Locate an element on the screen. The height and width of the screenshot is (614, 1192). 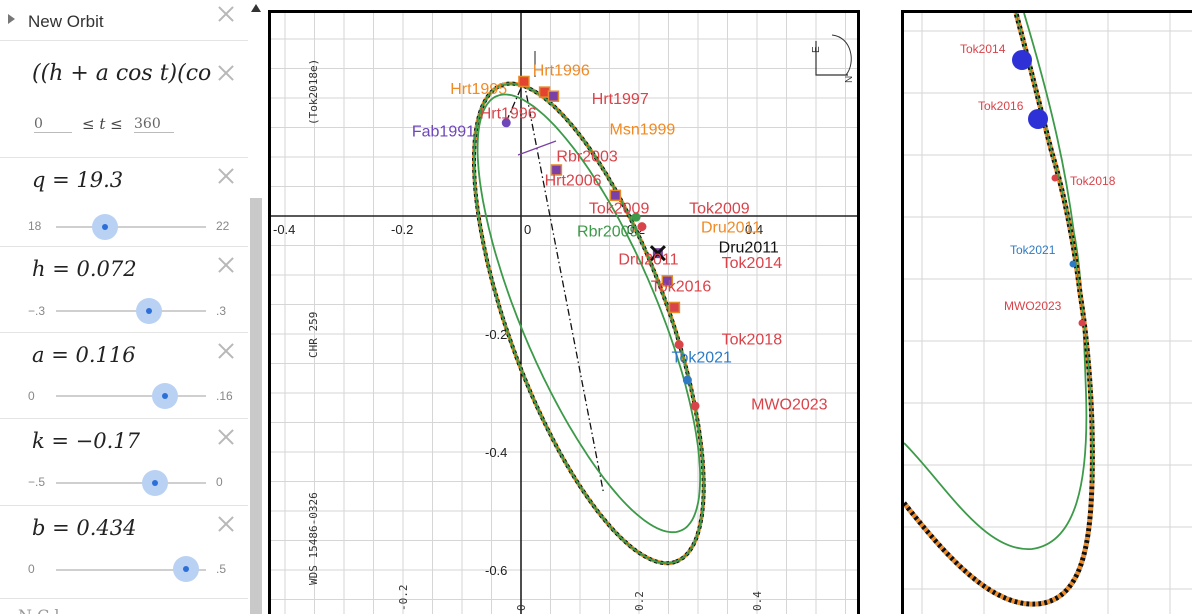
zoom-point-tok2014 is located at coordinates (1022, 60).